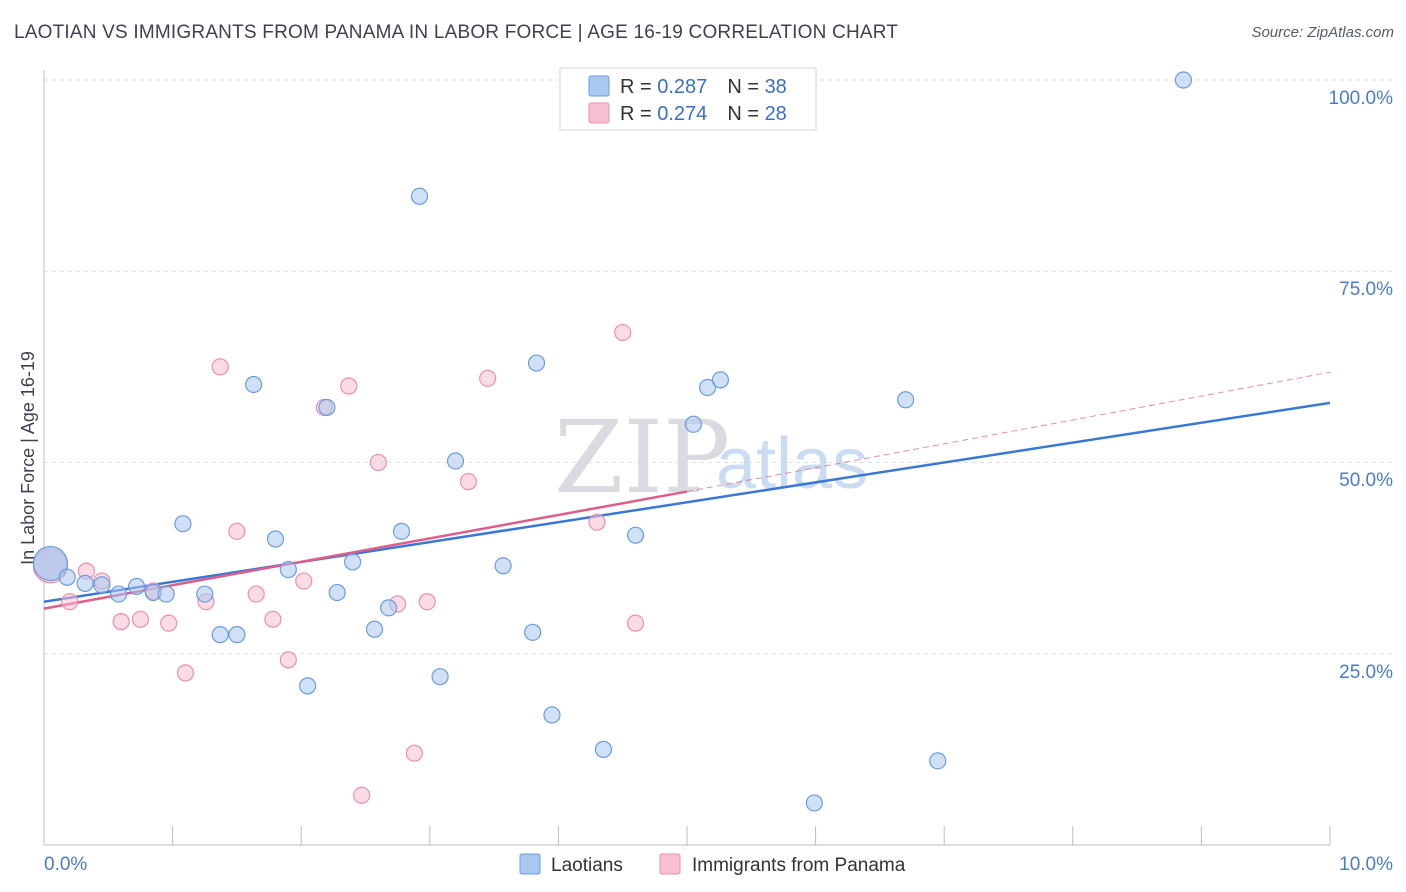 The image size is (1406, 892). I want to click on series-legend: Laotians Immigrants from Panama, so click(712, 864).